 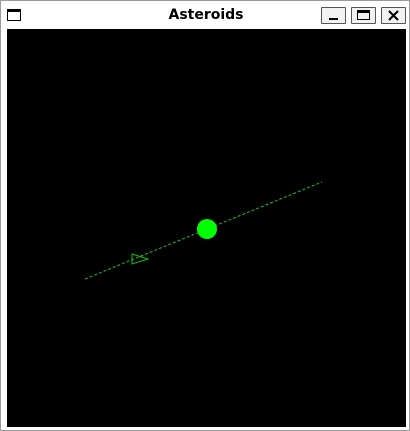 What do you see at coordinates (333, 15) in the screenshot?
I see `minimize-button` at bounding box center [333, 15].